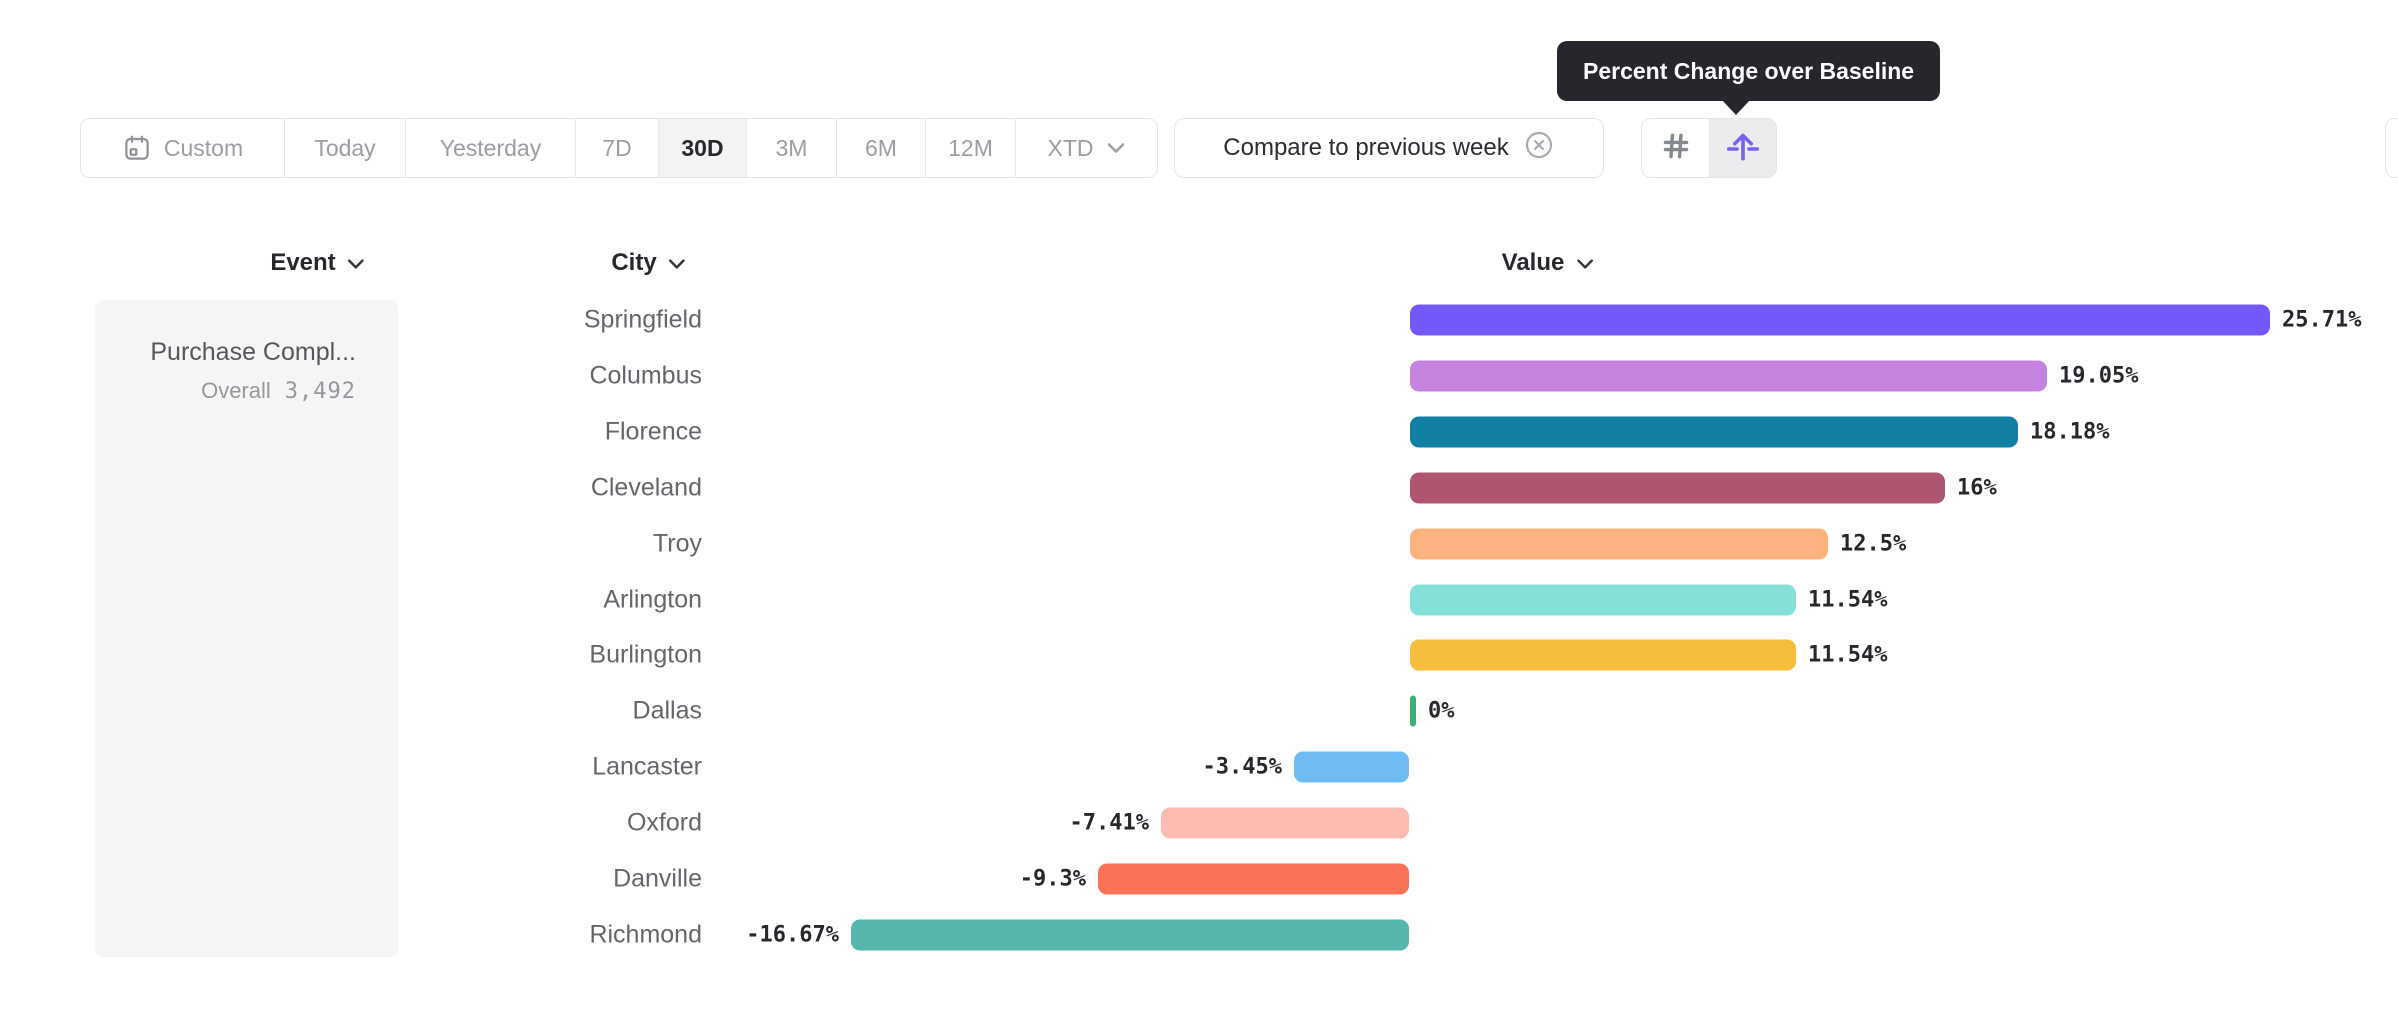 This screenshot has height=1022, width=2398. Describe the element at coordinates (1441, 711) in the screenshot. I see `value-label: 0%` at that location.